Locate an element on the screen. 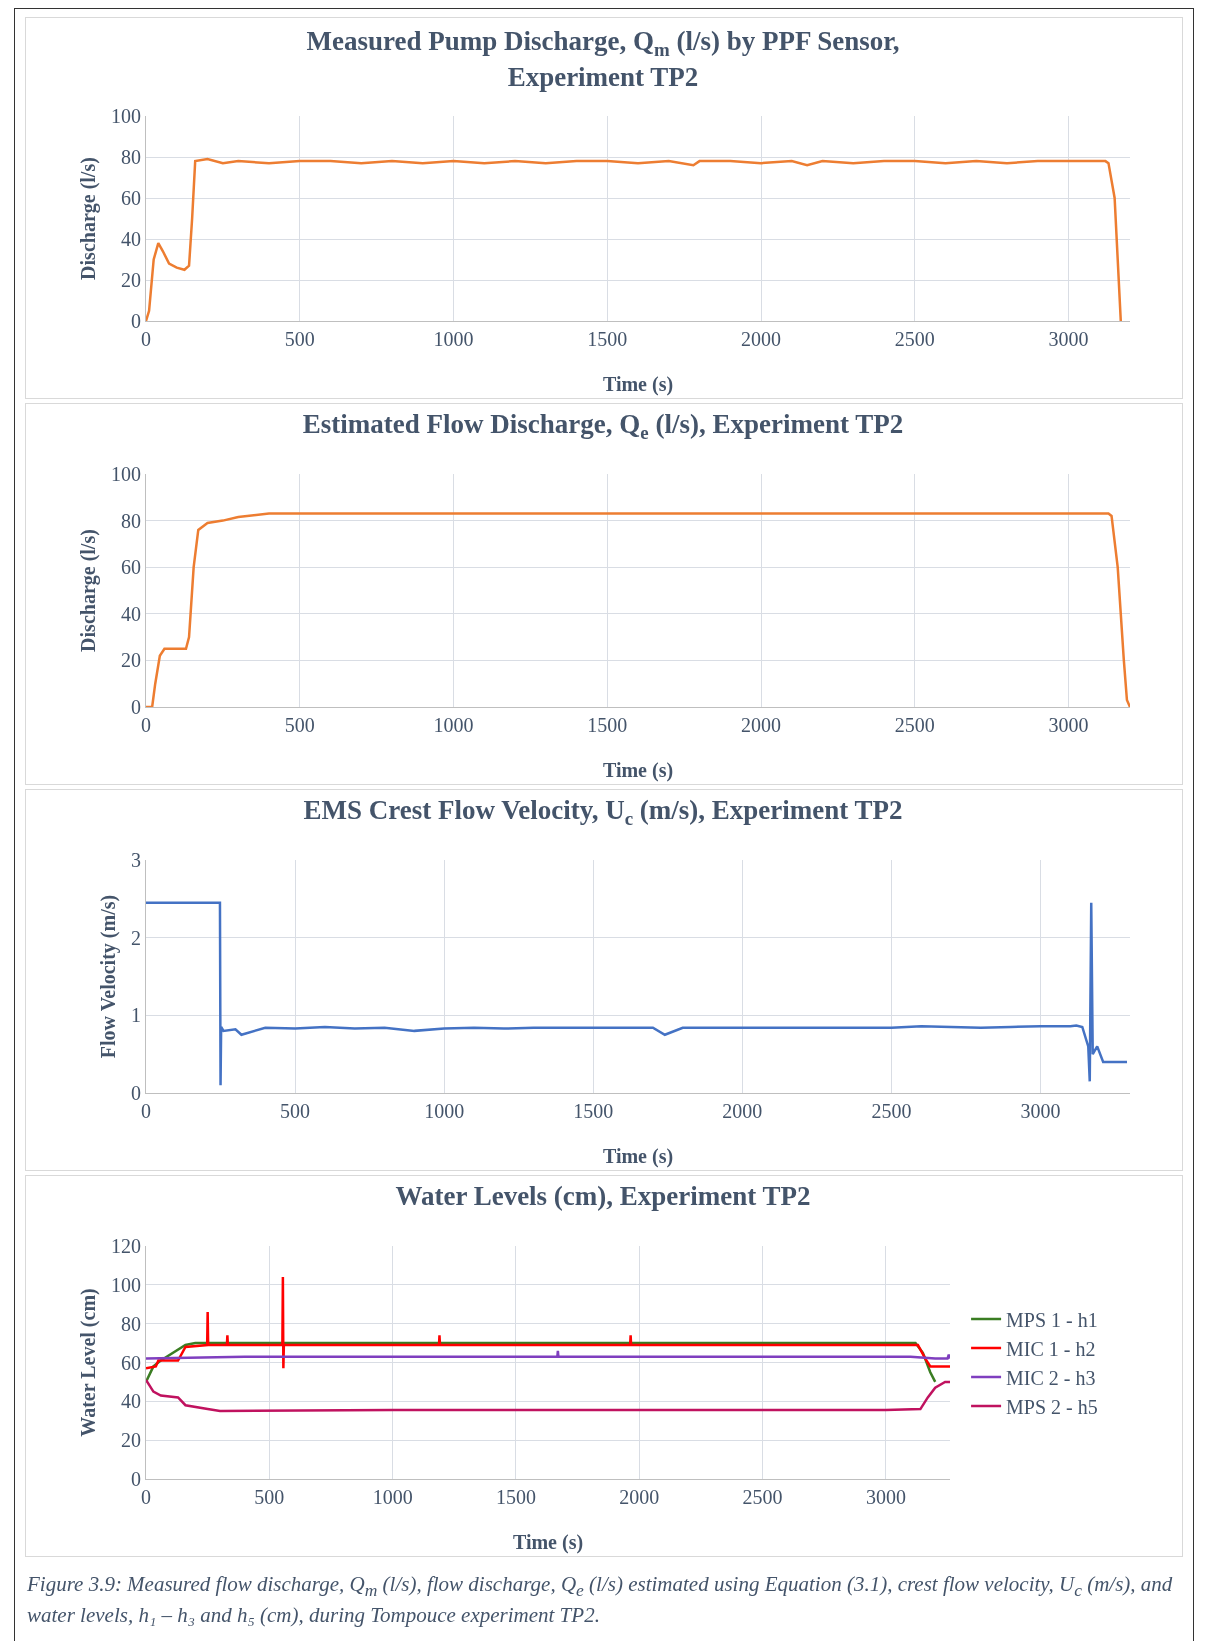  legend-label: MIC 1 - h2 is located at coordinates (1051, 1348).